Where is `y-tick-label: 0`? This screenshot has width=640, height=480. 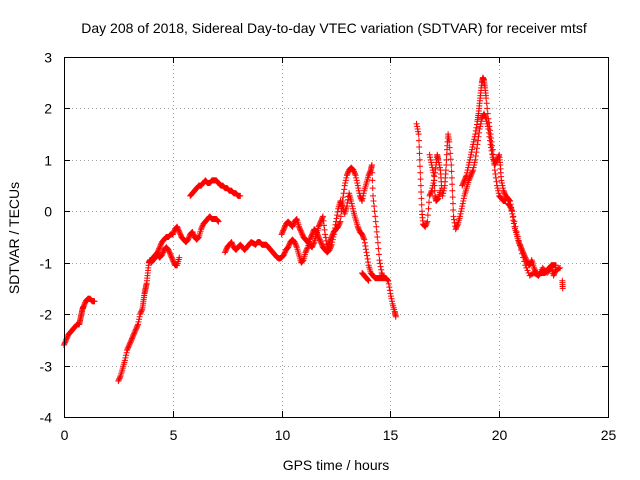
y-tick-label: 0 is located at coordinates (48, 212).